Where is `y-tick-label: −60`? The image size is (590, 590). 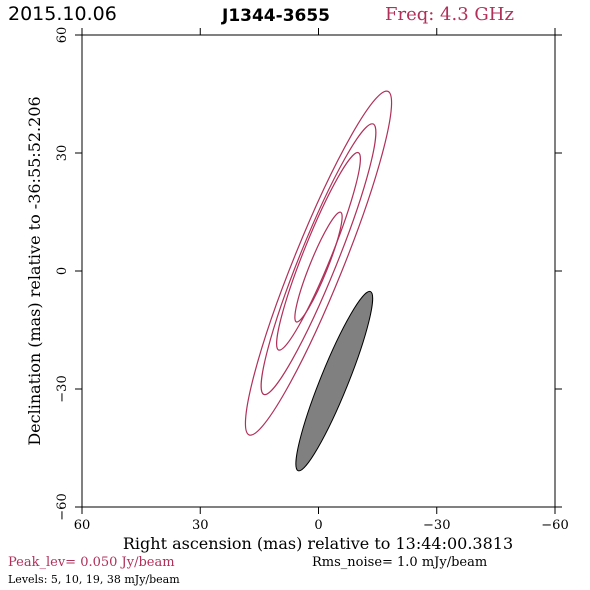 y-tick-label: −60 is located at coordinates (62, 506).